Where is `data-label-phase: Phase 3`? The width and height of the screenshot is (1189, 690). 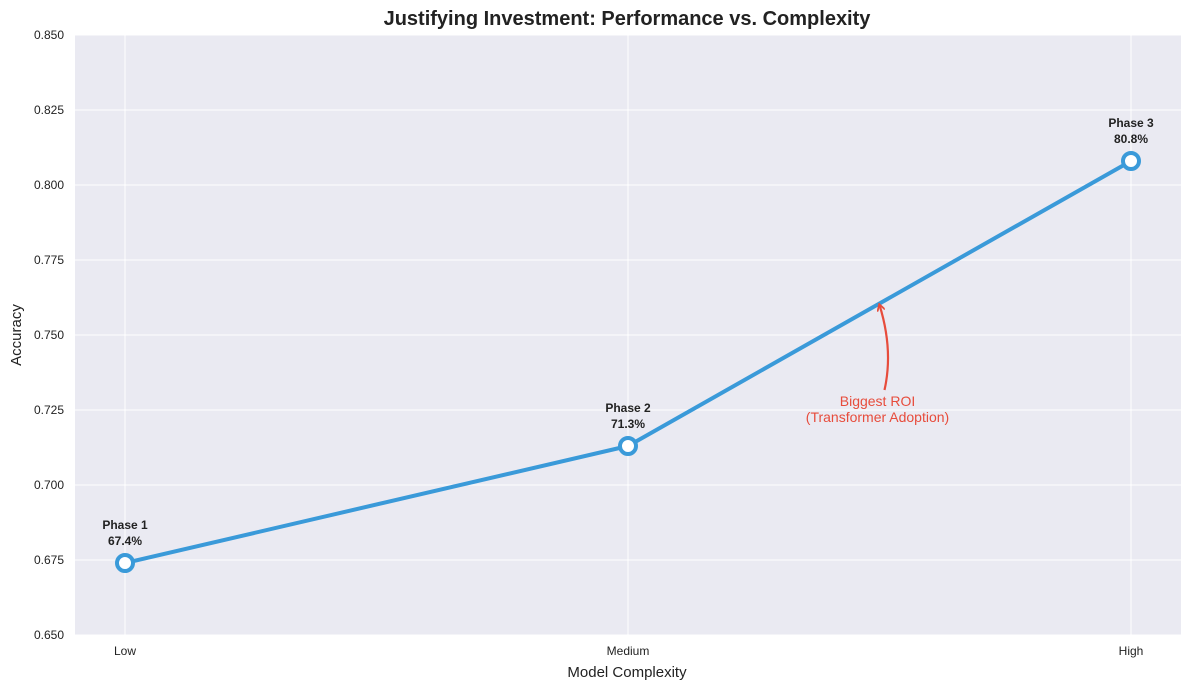 data-label-phase: Phase 3 is located at coordinates (1131, 123).